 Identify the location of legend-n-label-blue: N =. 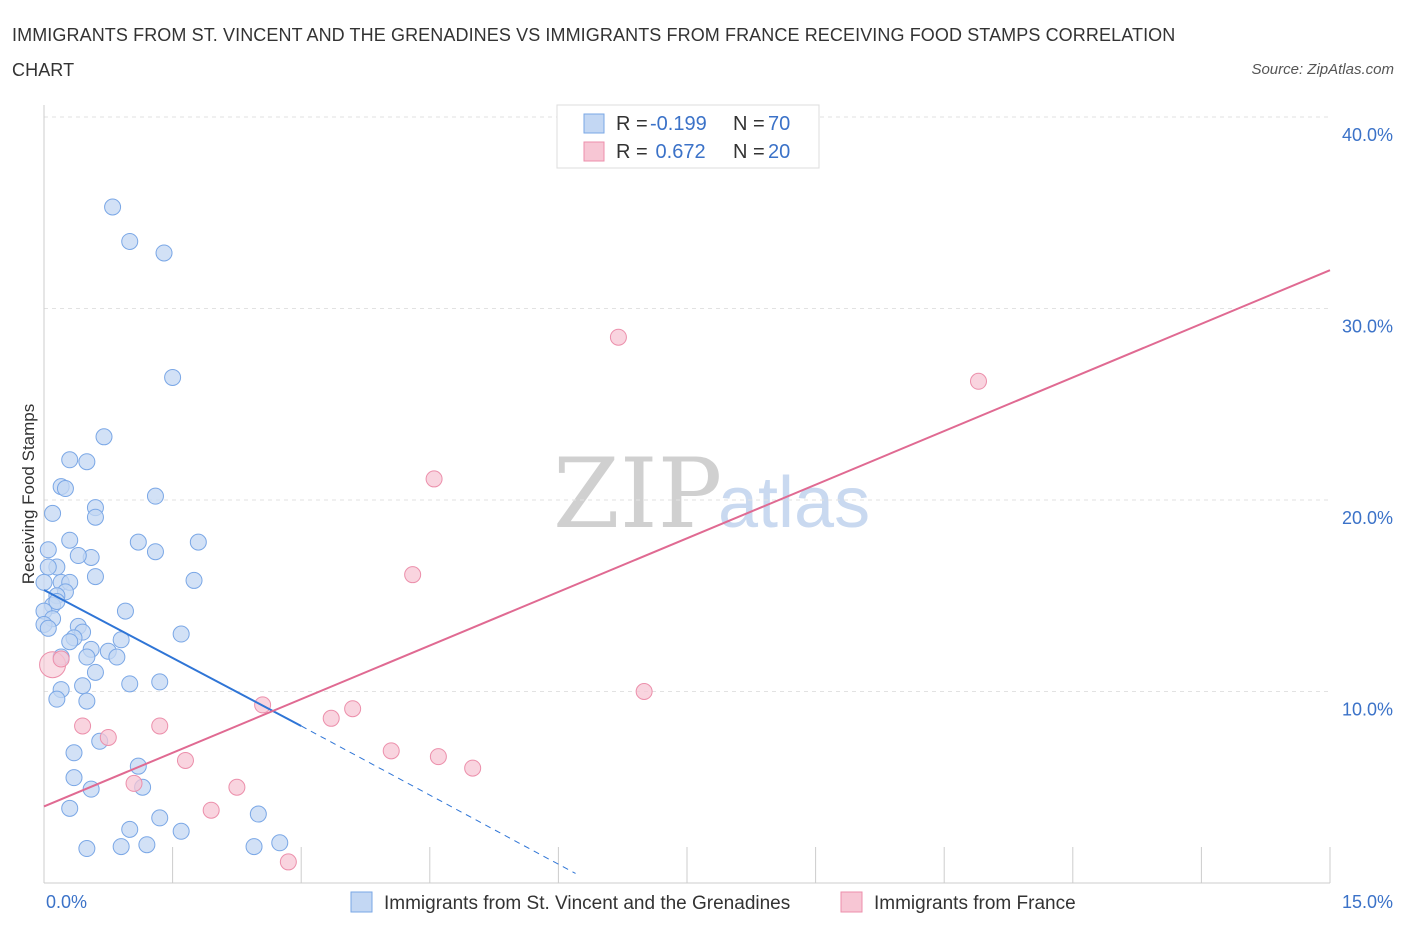
(749, 124).